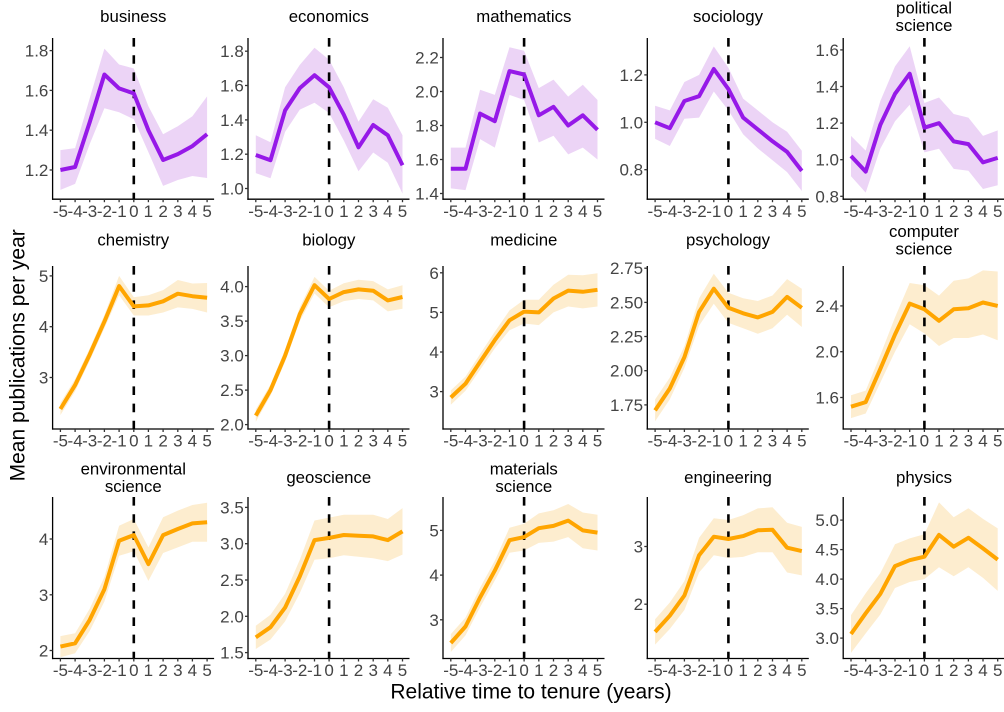 The width and height of the screenshot is (1004, 712). What do you see at coordinates (427, 58) in the screenshot?
I see `svg-text: 2.2` at bounding box center [427, 58].